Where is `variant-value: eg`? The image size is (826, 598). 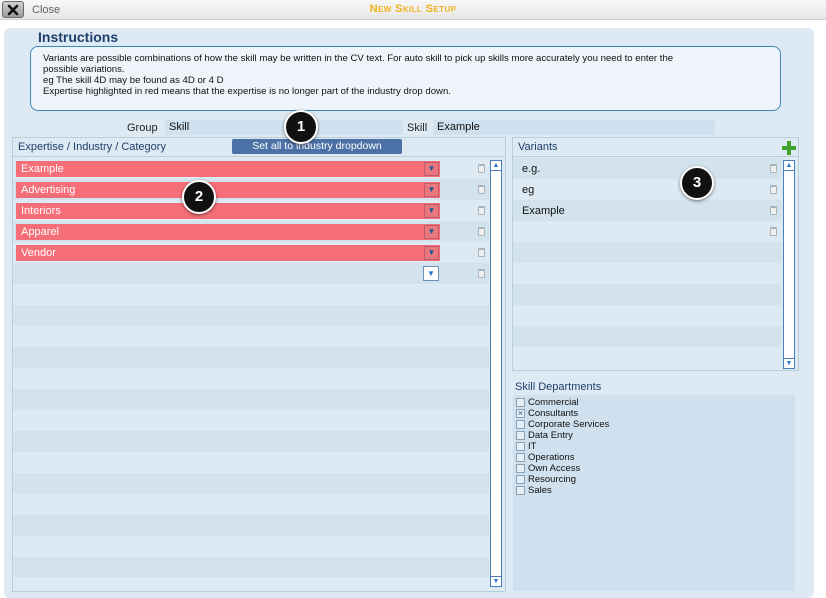
variant-value: eg is located at coordinates (528, 190).